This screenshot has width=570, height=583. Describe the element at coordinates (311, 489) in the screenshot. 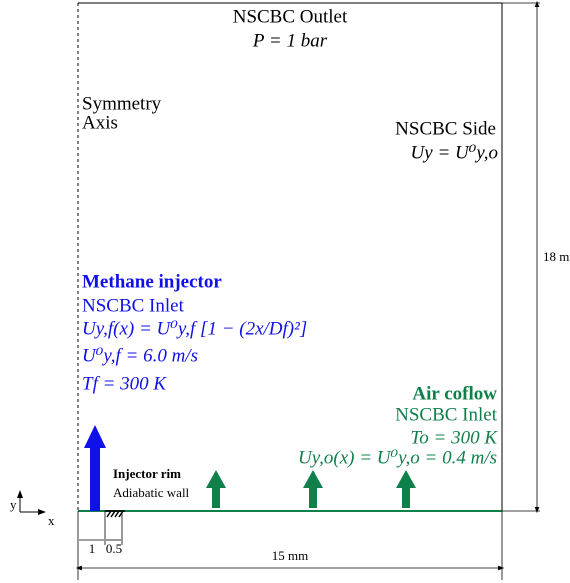

I see `coflow-arrows` at that location.